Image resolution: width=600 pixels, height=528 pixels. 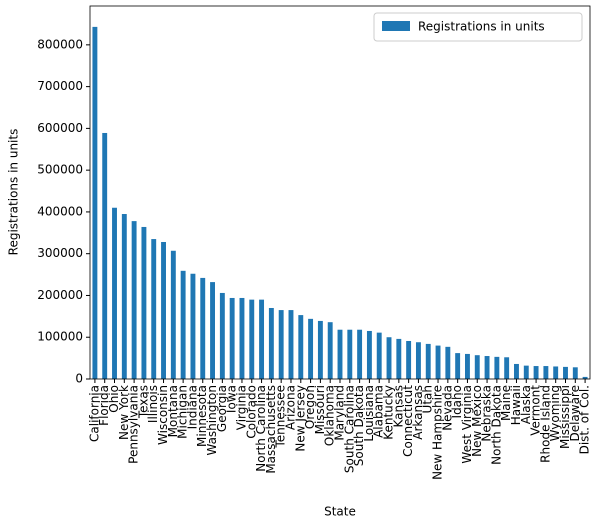 What do you see at coordinates (60, 337) in the screenshot?
I see `y-tick-label: 100000` at bounding box center [60, 337].